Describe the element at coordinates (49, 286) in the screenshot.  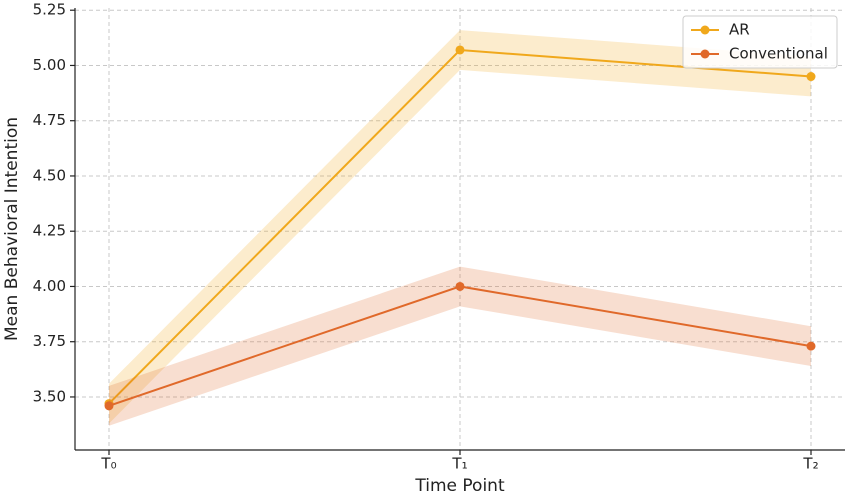
I see `y-tick-label: 4.00` at that location.